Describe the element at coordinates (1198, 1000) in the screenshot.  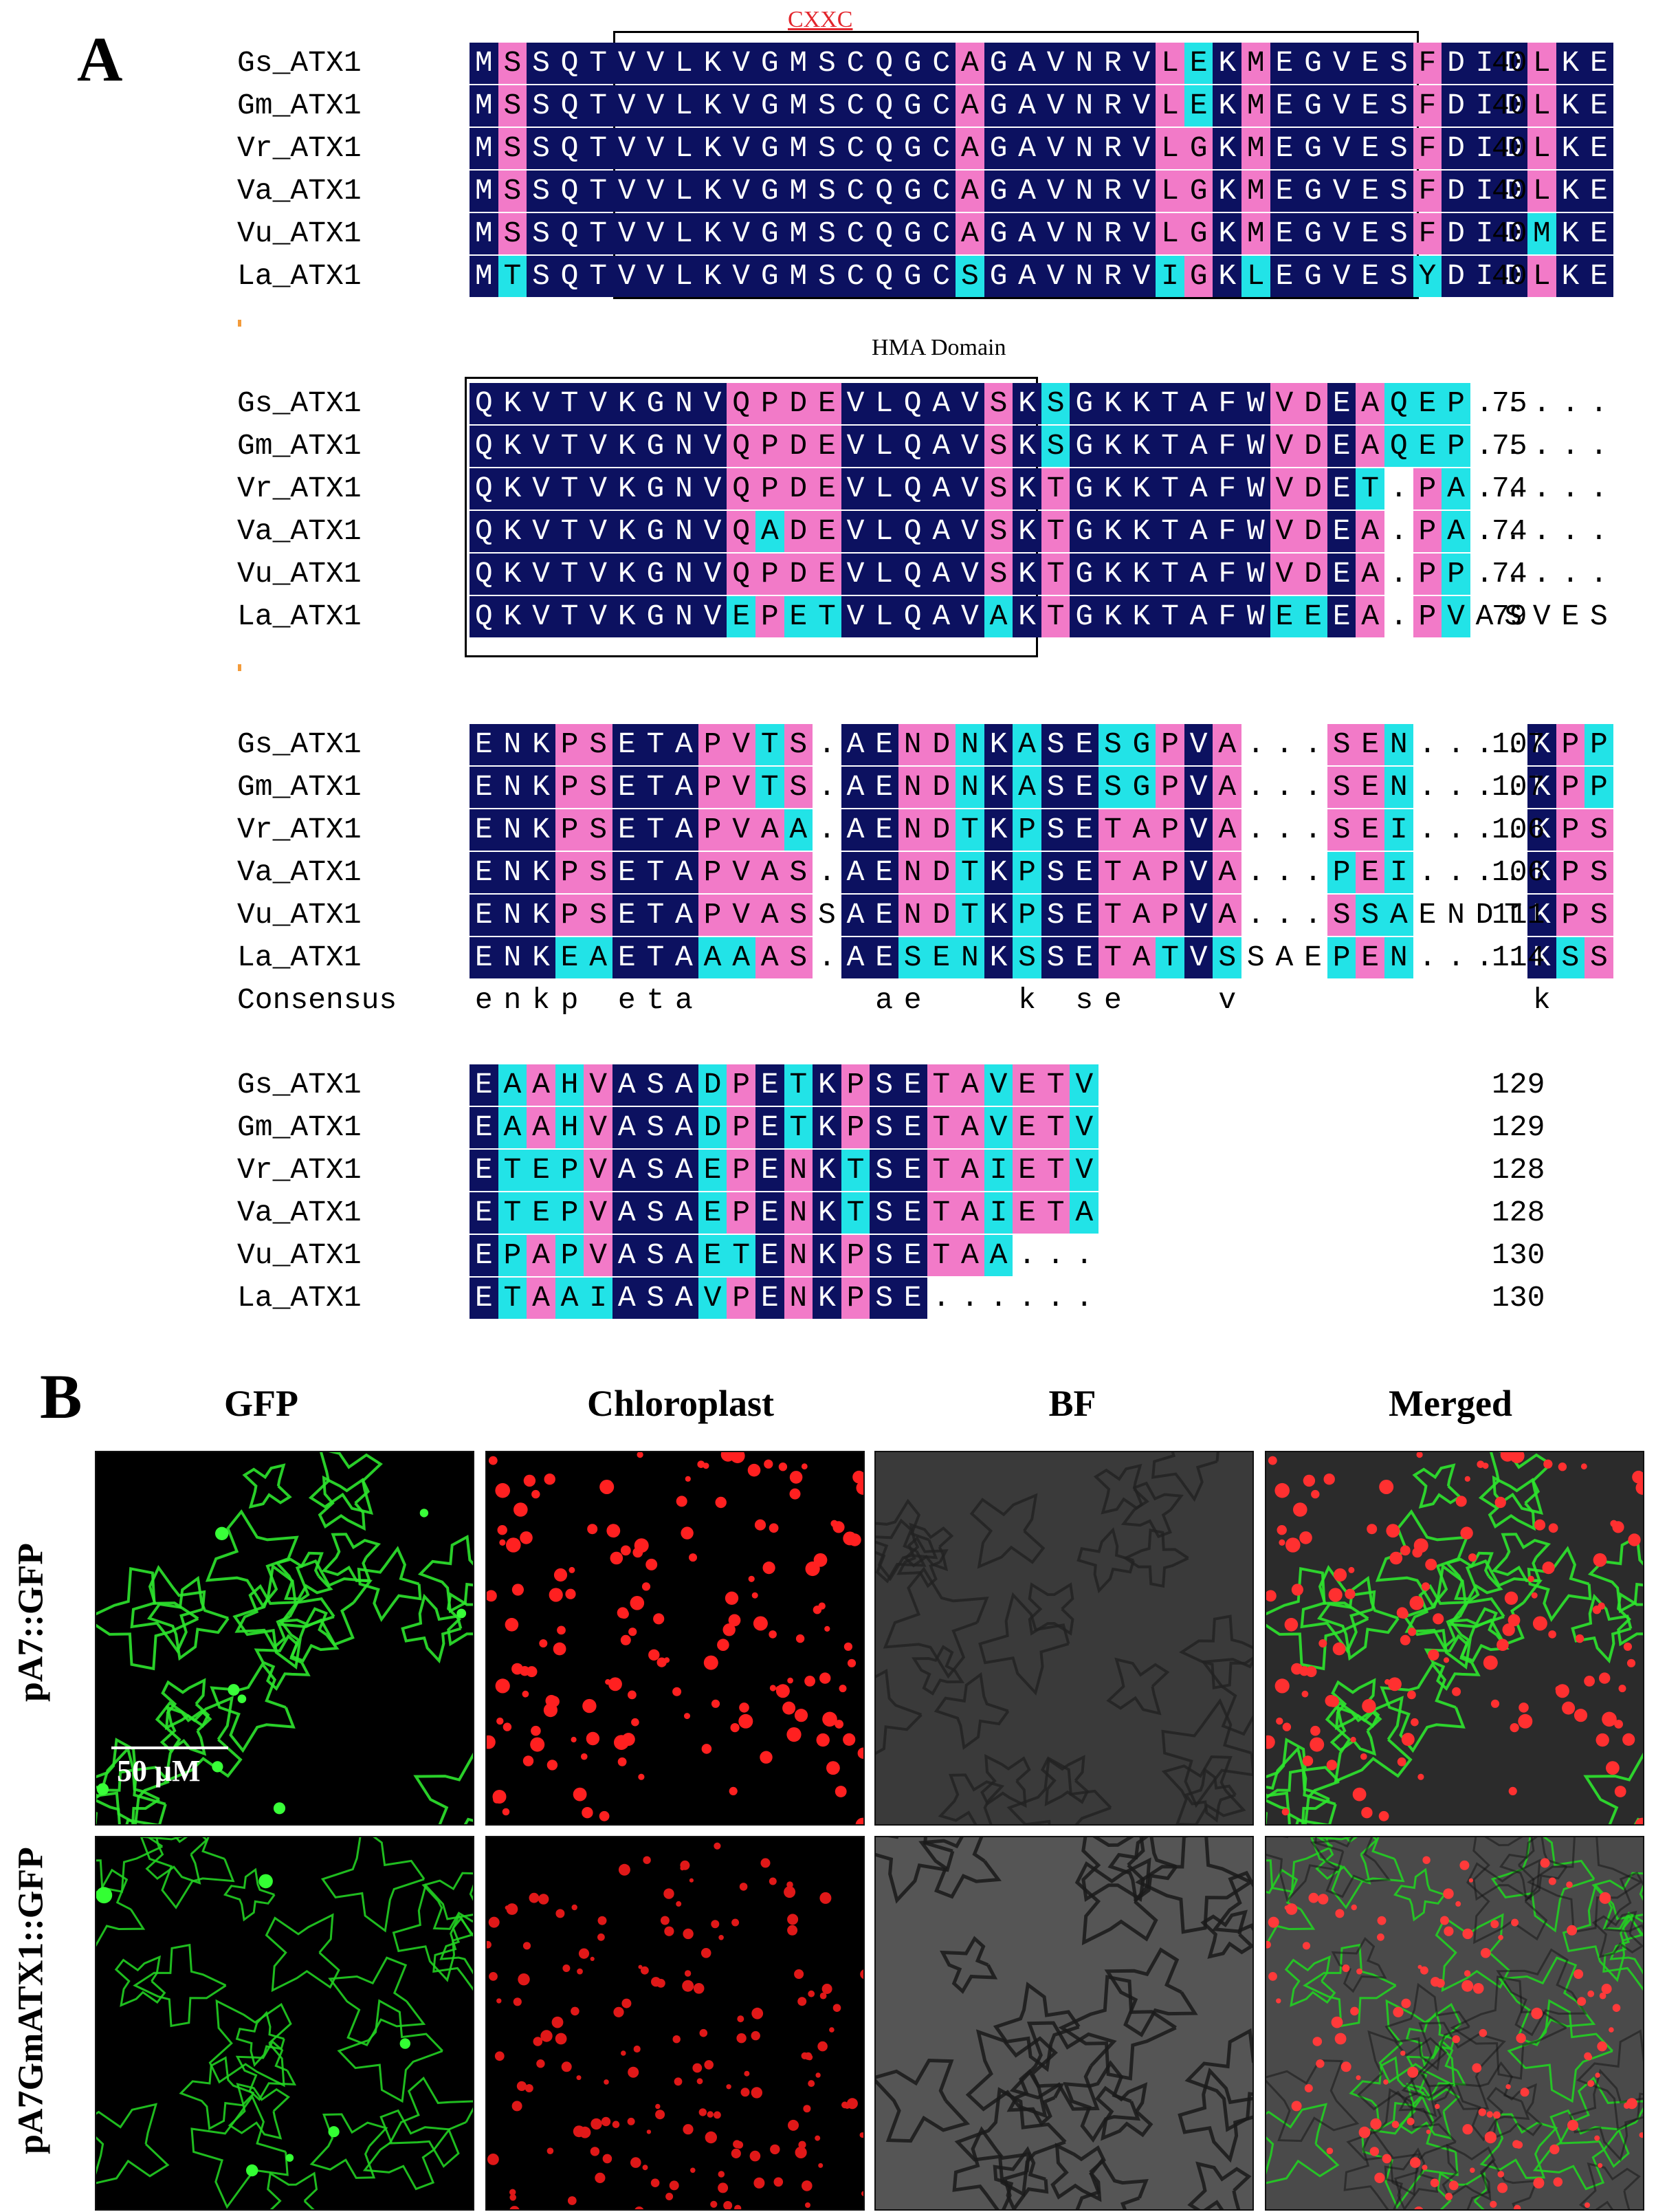
I see `consensus-residue` at that location.